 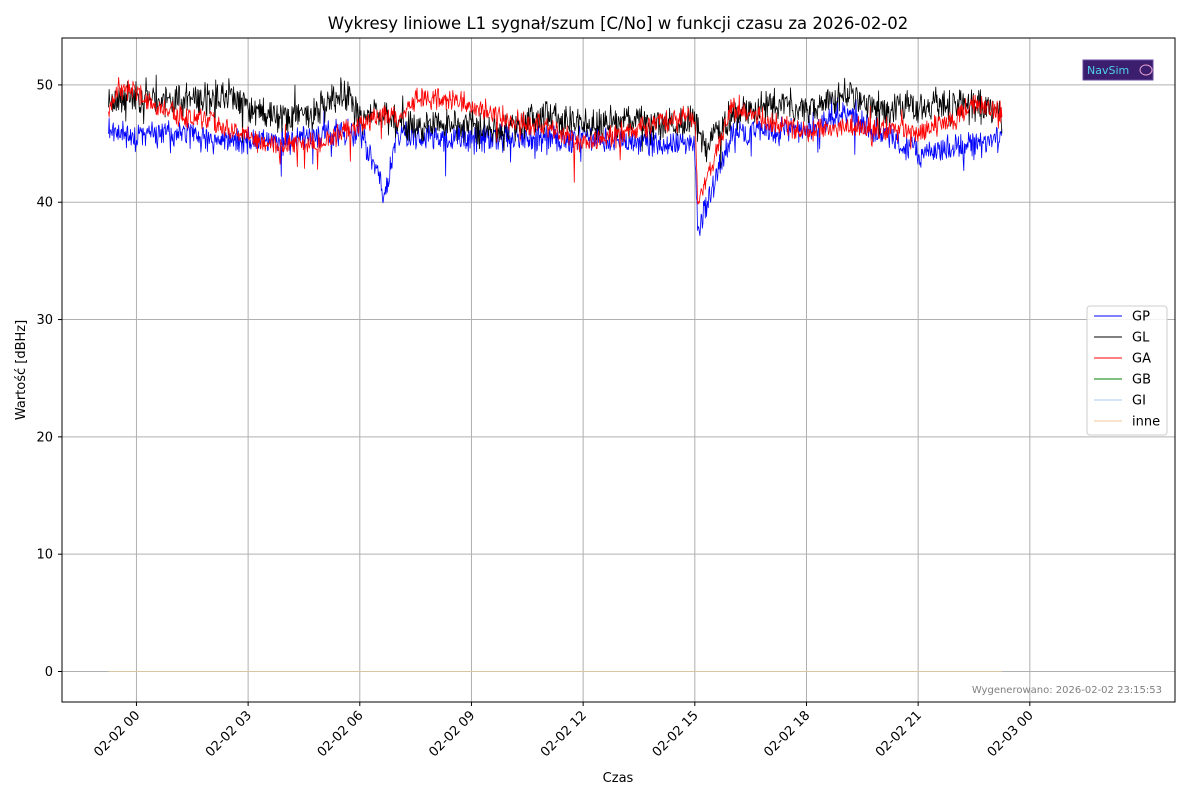 I want to click on y-tick-label: 40, so click(x=44, y=203).